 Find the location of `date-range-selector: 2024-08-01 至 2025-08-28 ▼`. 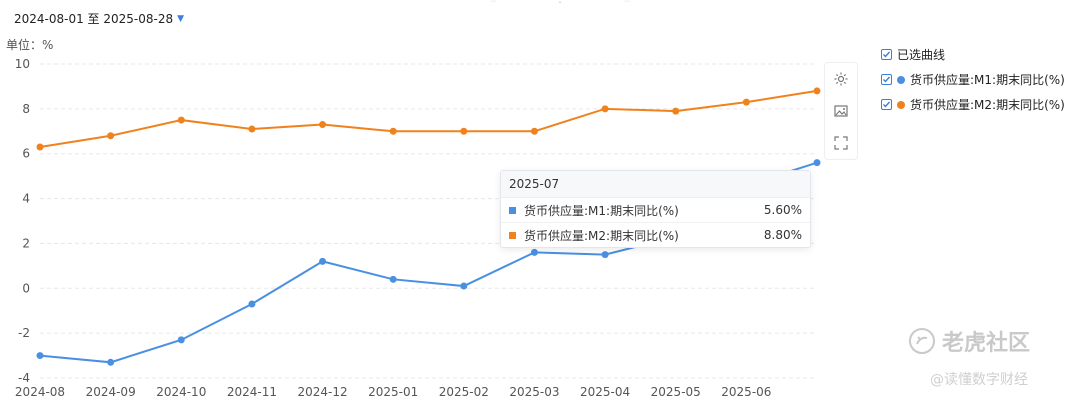

date-range-selector: 2024-08-01 至 2025-08-28 ▼ is located at coordinates (99, 18).